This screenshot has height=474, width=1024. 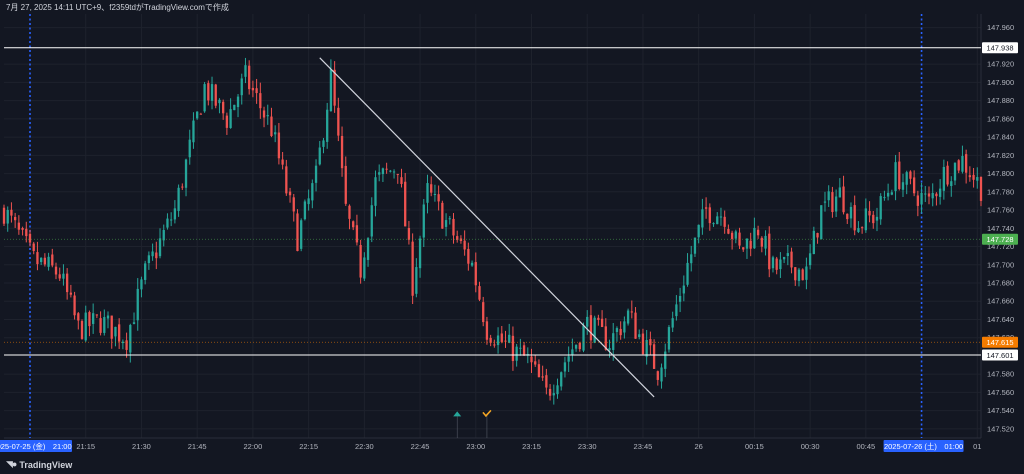 What do you see at coordinates (1000, 342) in the screenshot?
I see `orange-price-tag` at bounding box center [1000, 342].